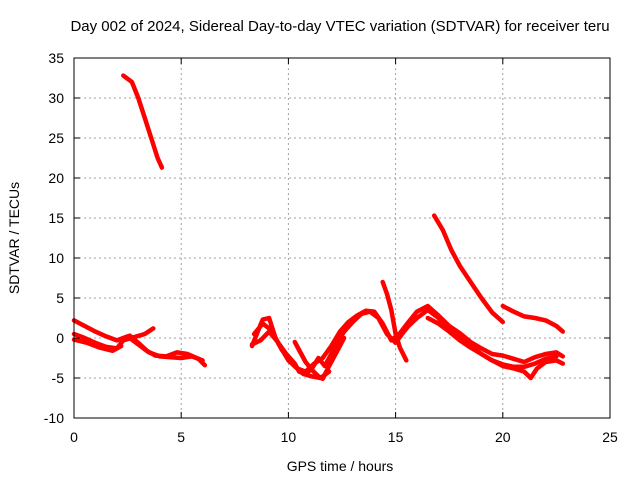  Describe the element at coordinates (340, 466) in the screenshot. I see `x-axis-label: GPS time / hours` at that location.